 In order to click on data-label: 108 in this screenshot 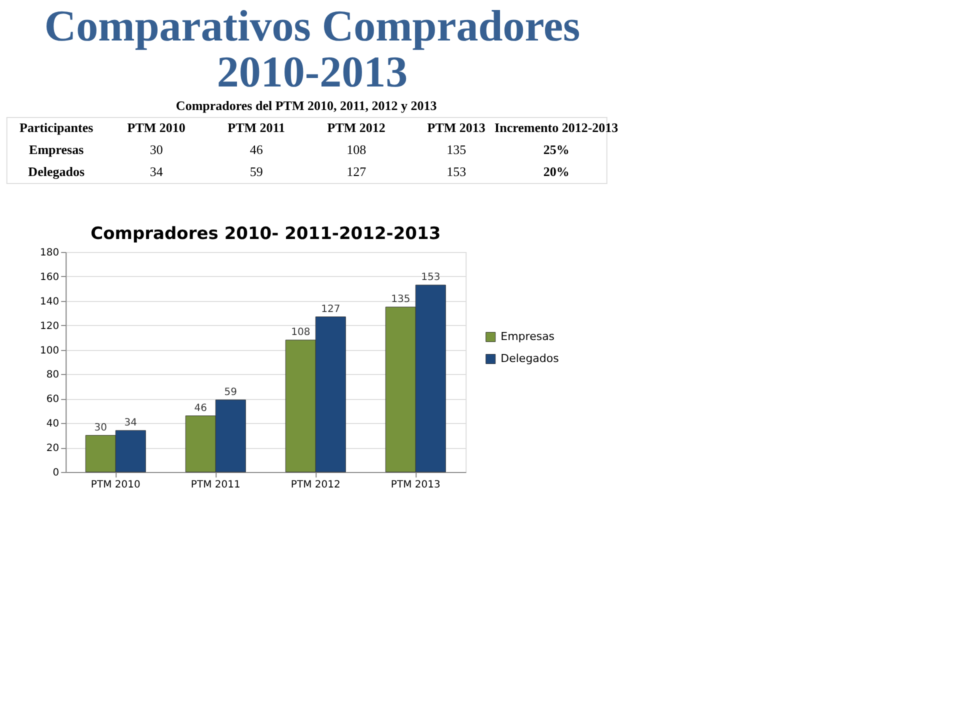, I will do `click(356, 149)`.